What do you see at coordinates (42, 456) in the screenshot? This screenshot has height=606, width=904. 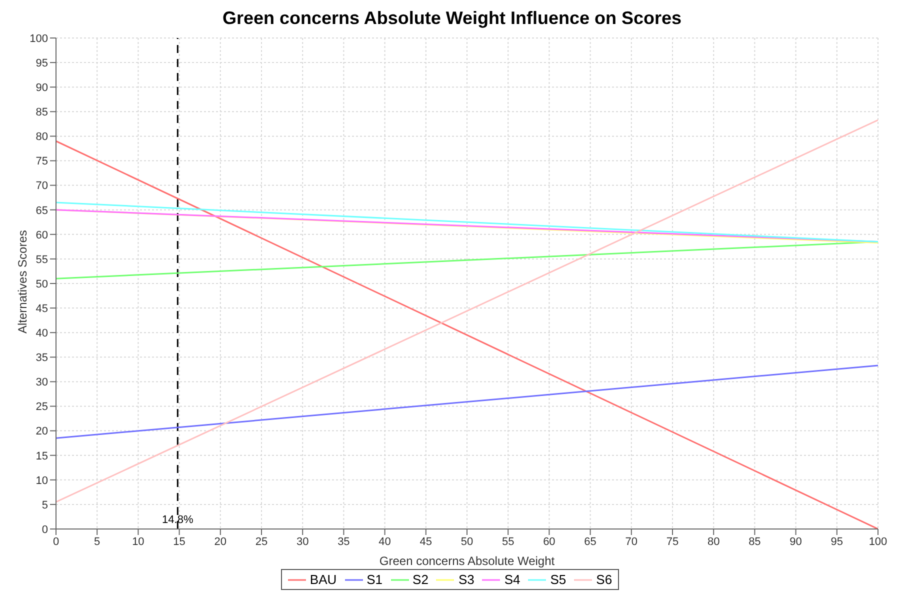 I see `y-tick-label: 15` at bounding box center [42, 456].